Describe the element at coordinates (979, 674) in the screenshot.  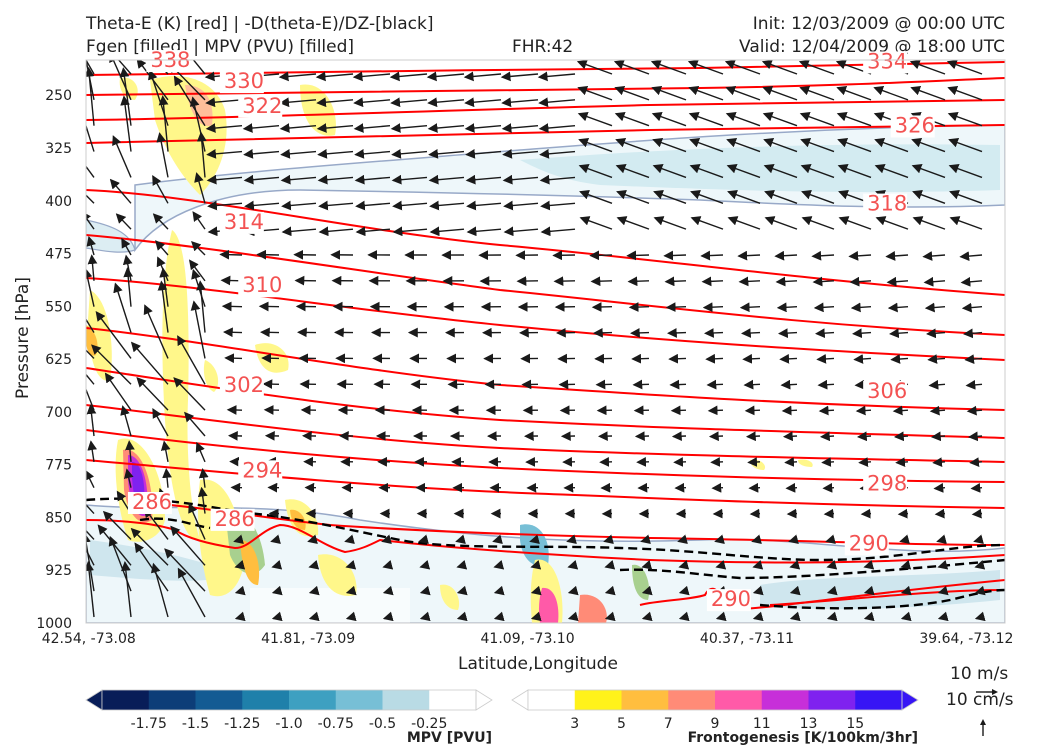
I see `quiver-key-horizontal-label: 10 m/s` at that location.